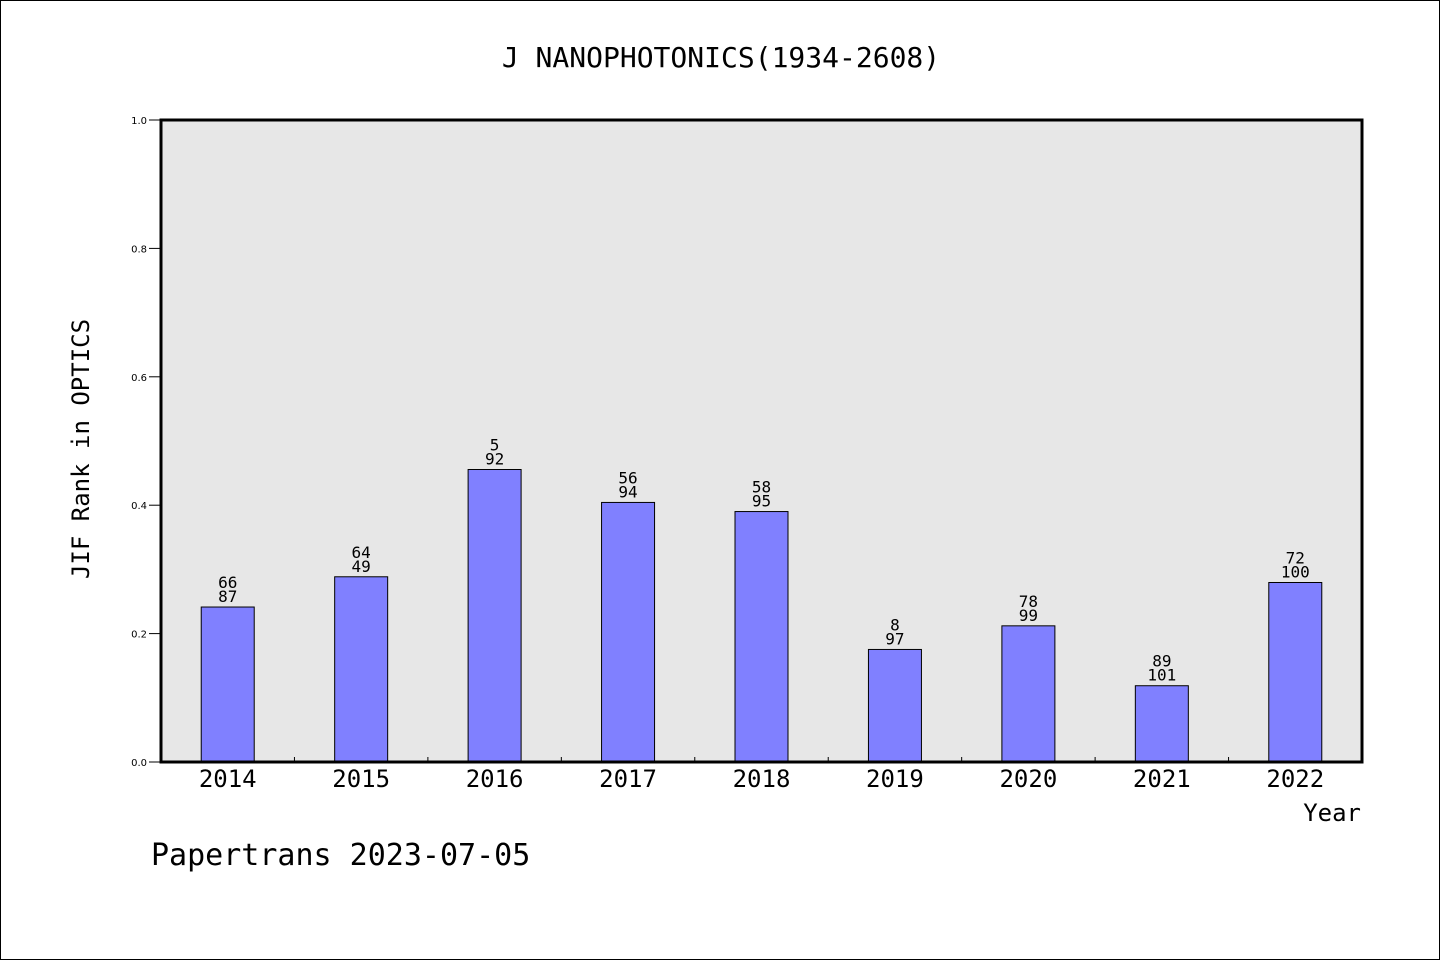 The image size is (1440, 961). What do you see at coordinates (1161, 675) in the screenshot?
I see `bar-label-bottom: 101` at bounding box center [1161, 675].